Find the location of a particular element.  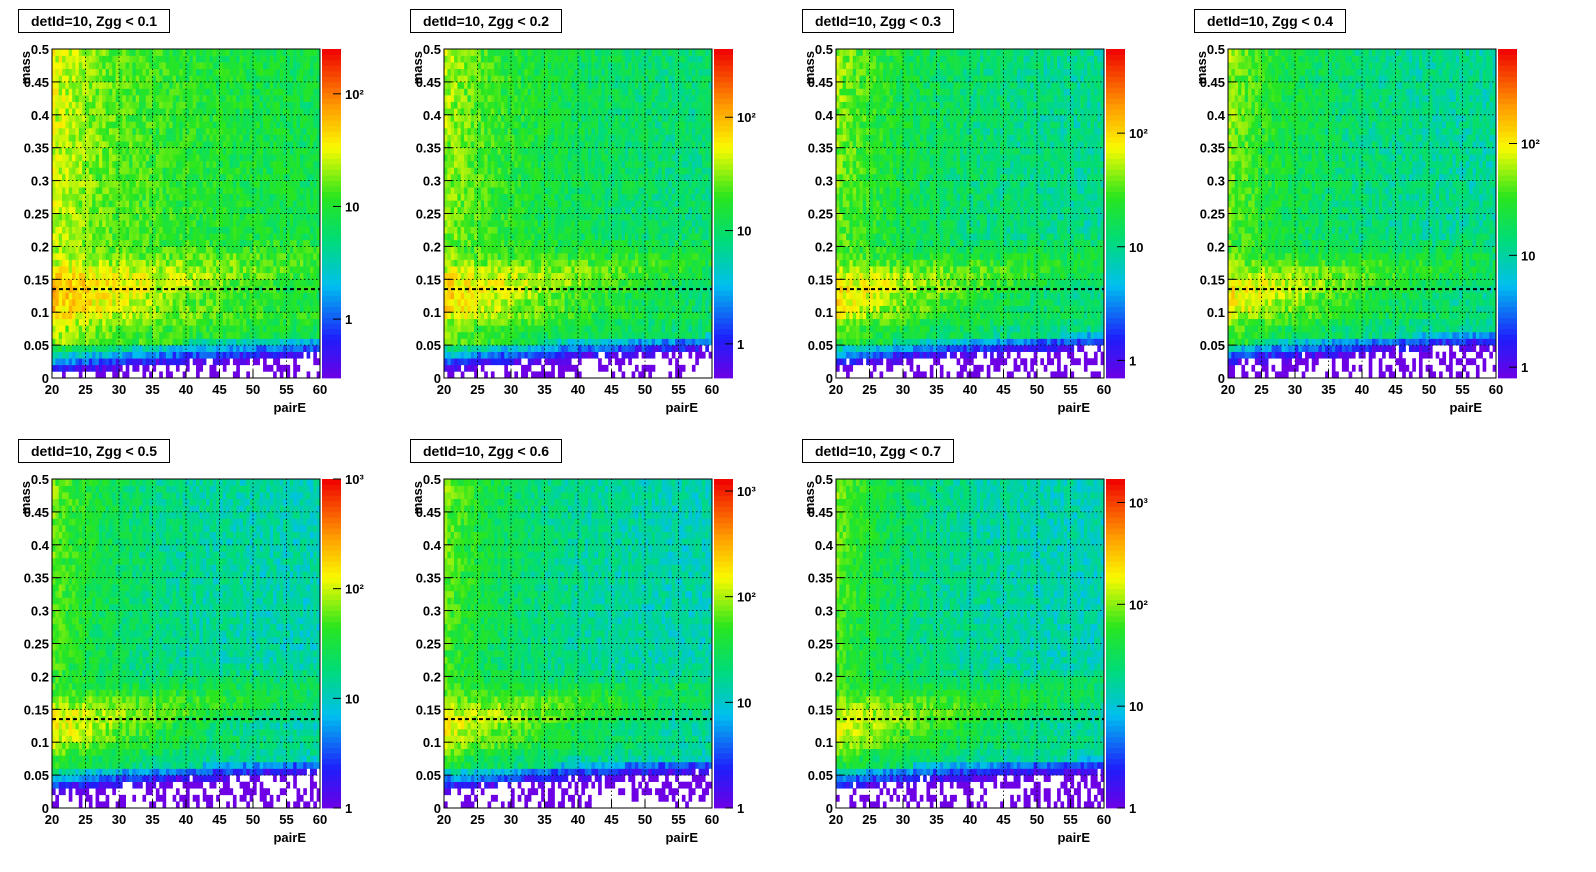

colorbar: 1 10 10² is located at coordinates (735, 214).